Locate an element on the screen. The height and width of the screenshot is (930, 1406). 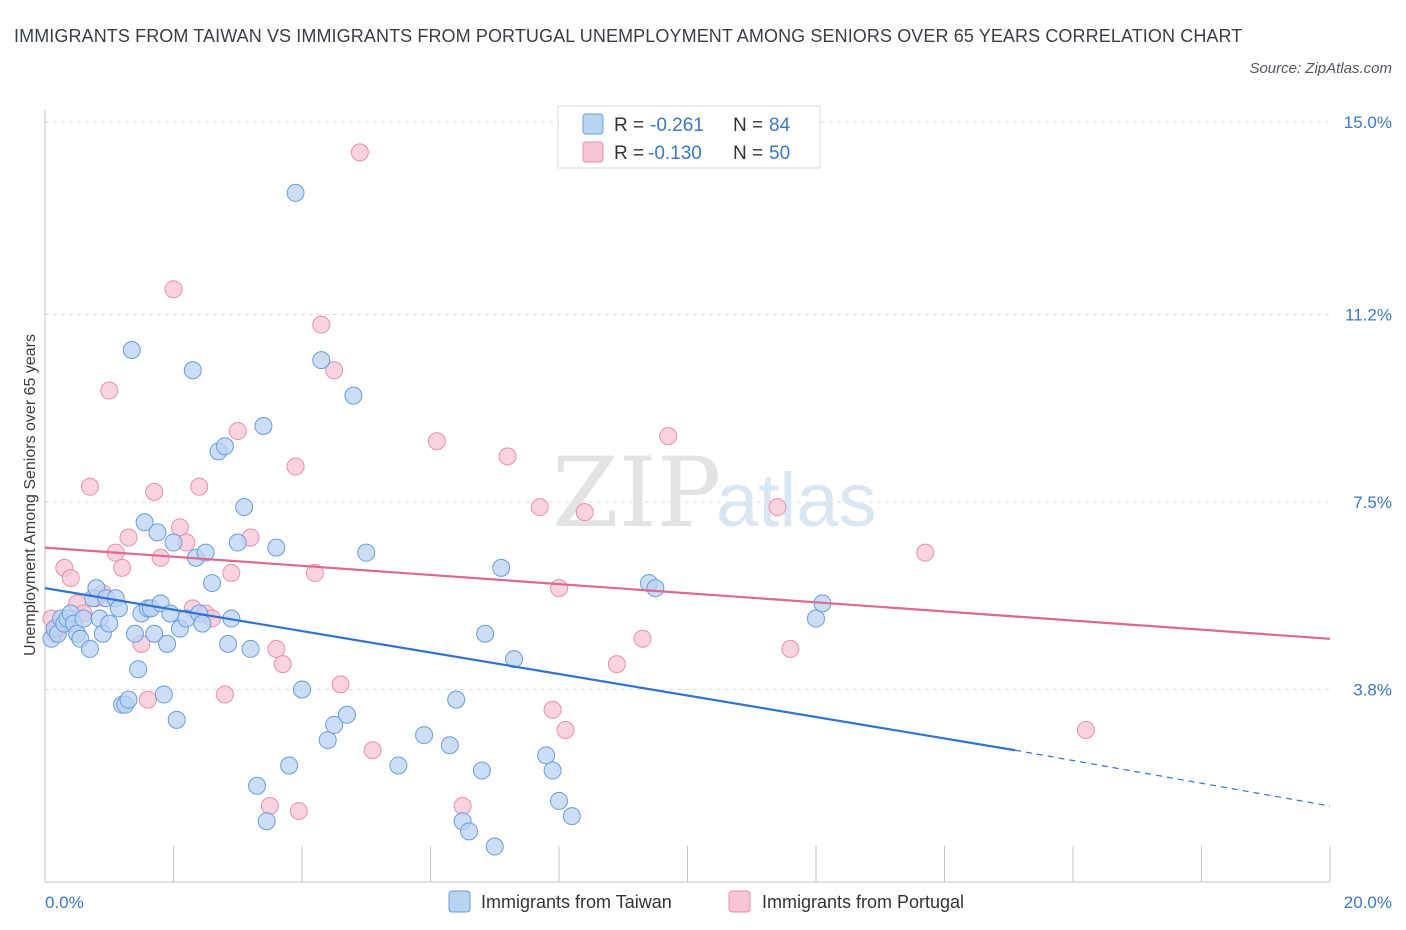
taiwan-trend-line is located at coordinates (530, 669).